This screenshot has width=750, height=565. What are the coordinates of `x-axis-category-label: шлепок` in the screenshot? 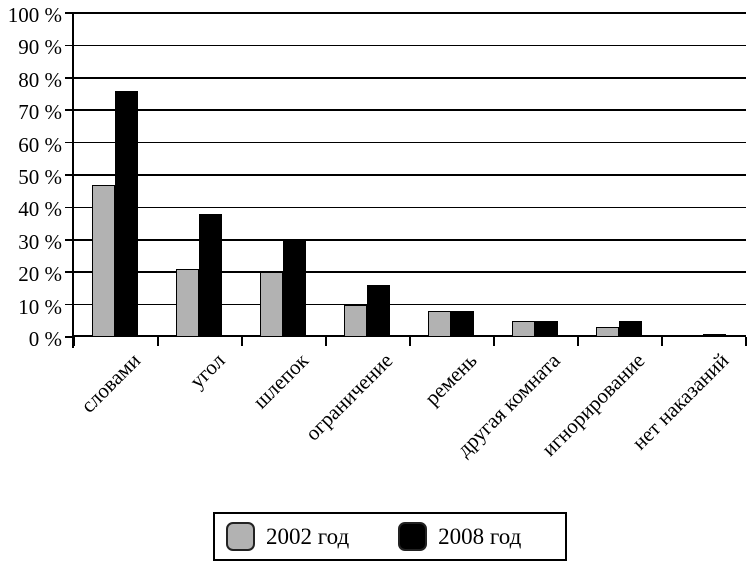 It's located at (281, 381).